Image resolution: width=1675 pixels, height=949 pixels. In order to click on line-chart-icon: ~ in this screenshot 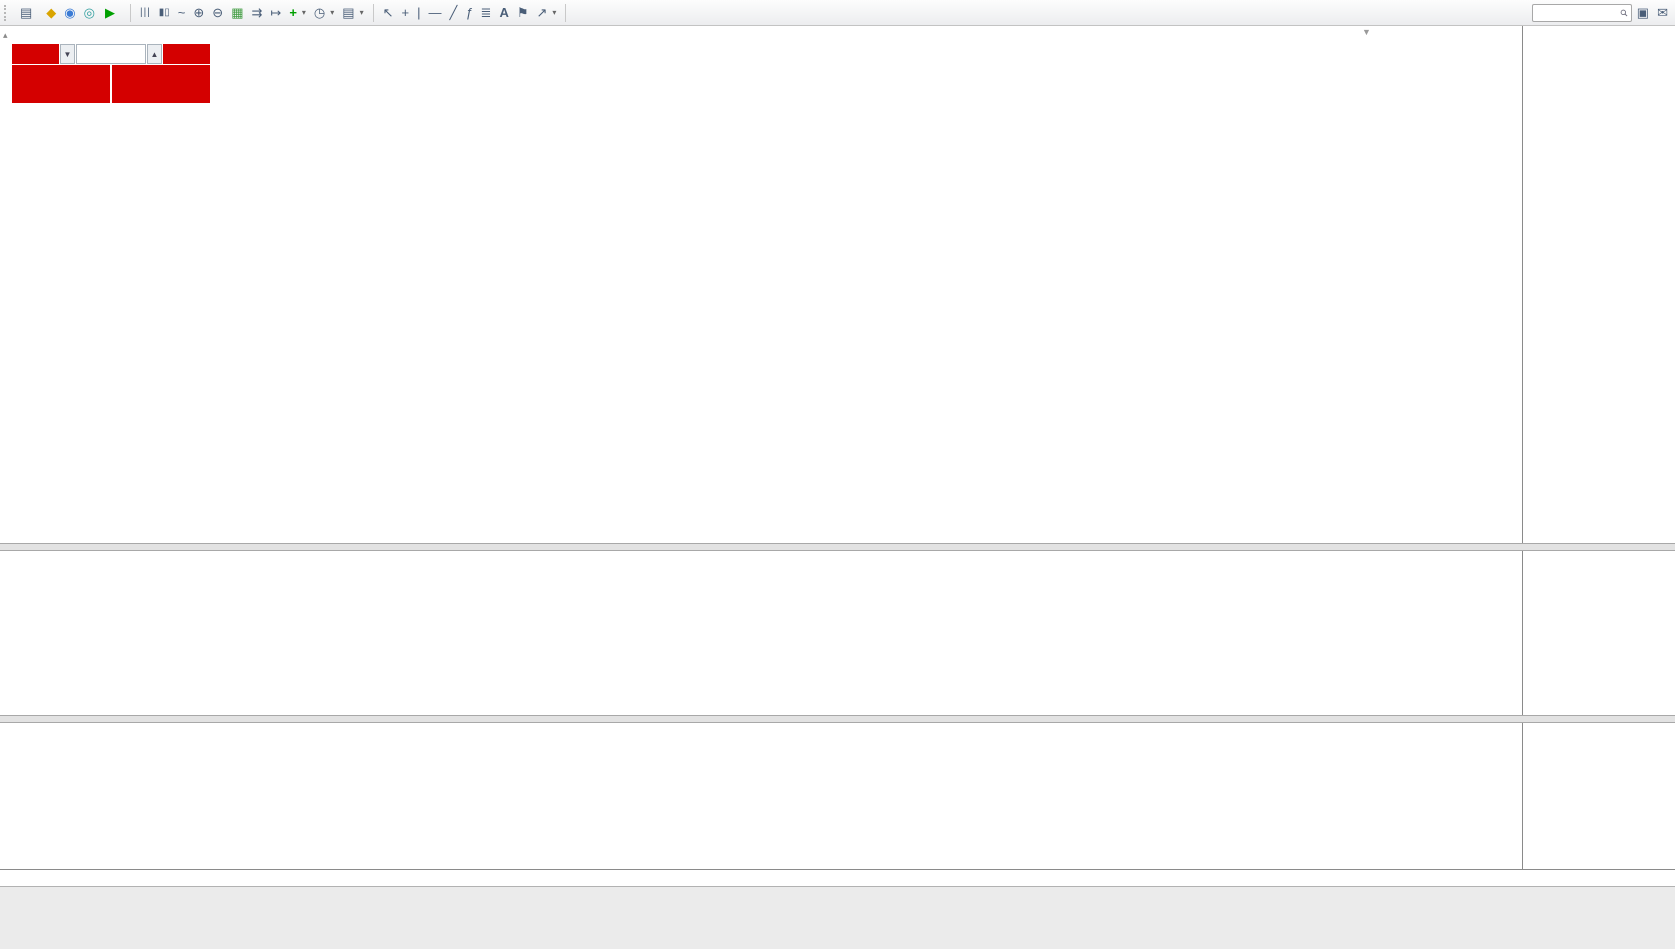, I will do `click(181, 12)`.